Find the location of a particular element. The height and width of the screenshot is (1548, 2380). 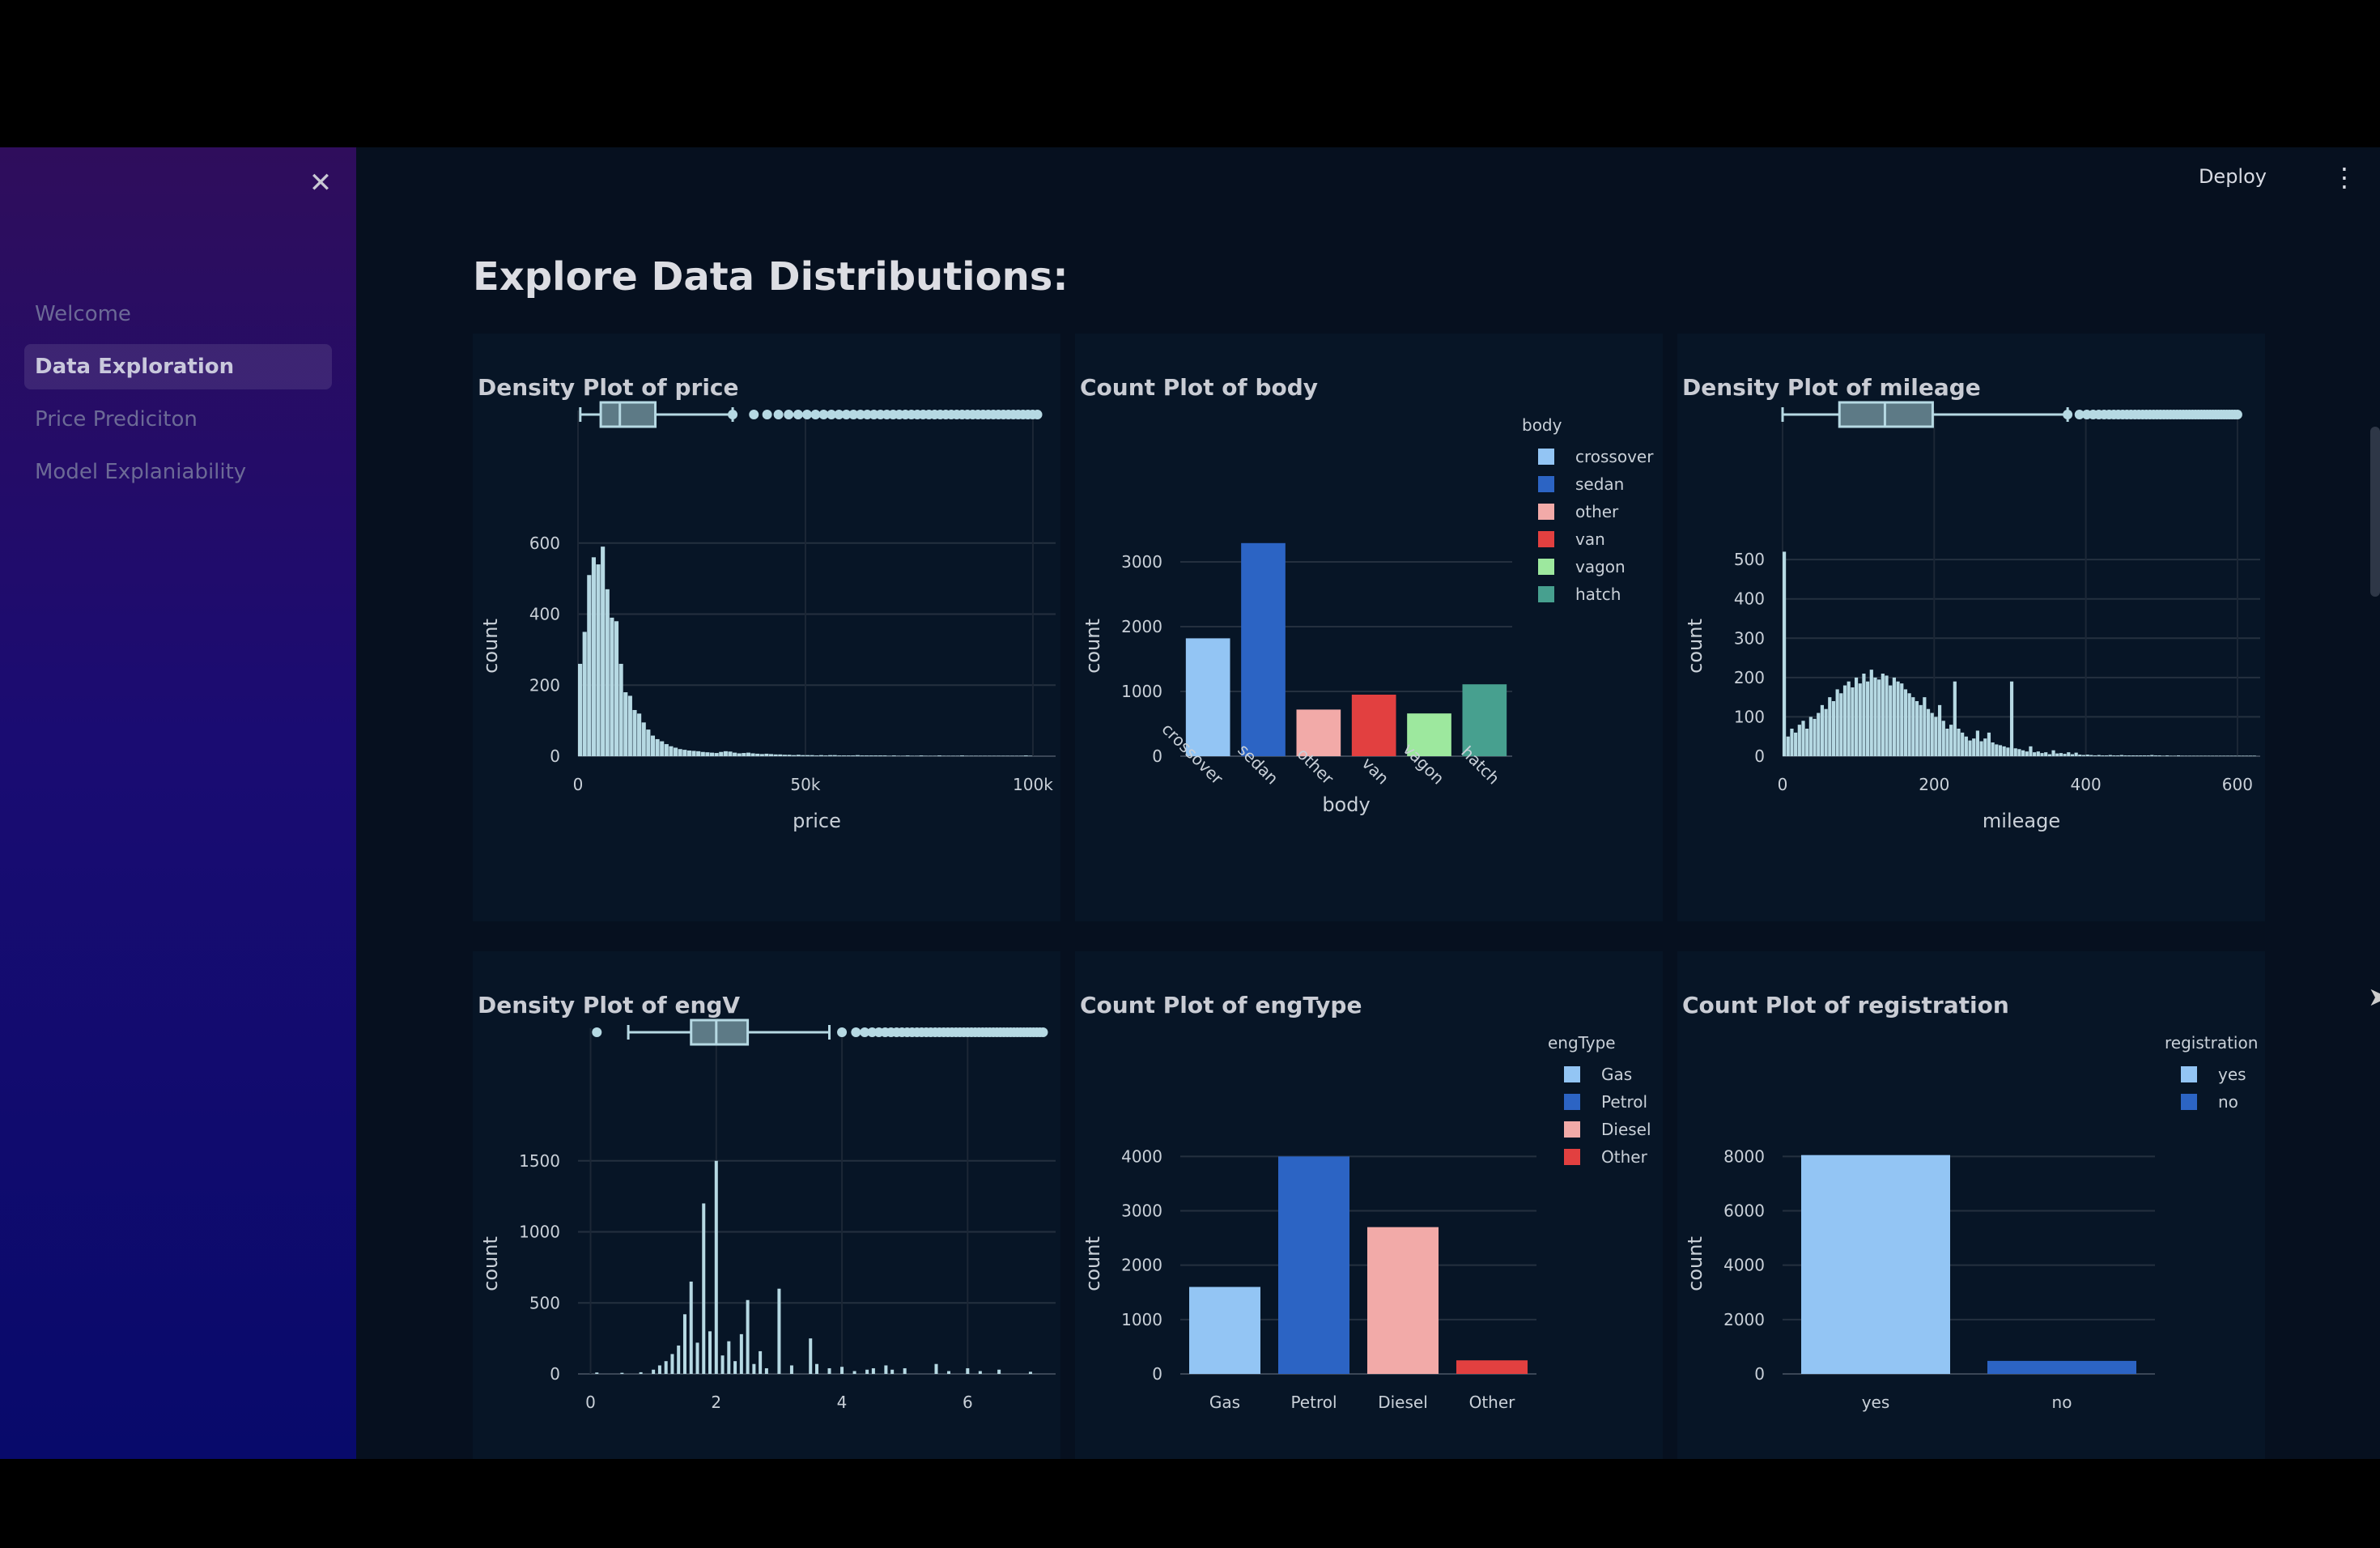

close-sidebar-button: ✕ is located at coordinates (320, 183).